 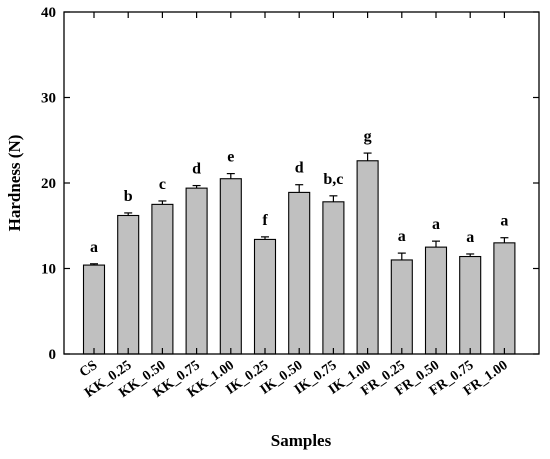 What do you see at coordinates (333, 179) in the screenshot?
I see `significance-label-IK_0.75: b,c` at bounding box center [333, 179].